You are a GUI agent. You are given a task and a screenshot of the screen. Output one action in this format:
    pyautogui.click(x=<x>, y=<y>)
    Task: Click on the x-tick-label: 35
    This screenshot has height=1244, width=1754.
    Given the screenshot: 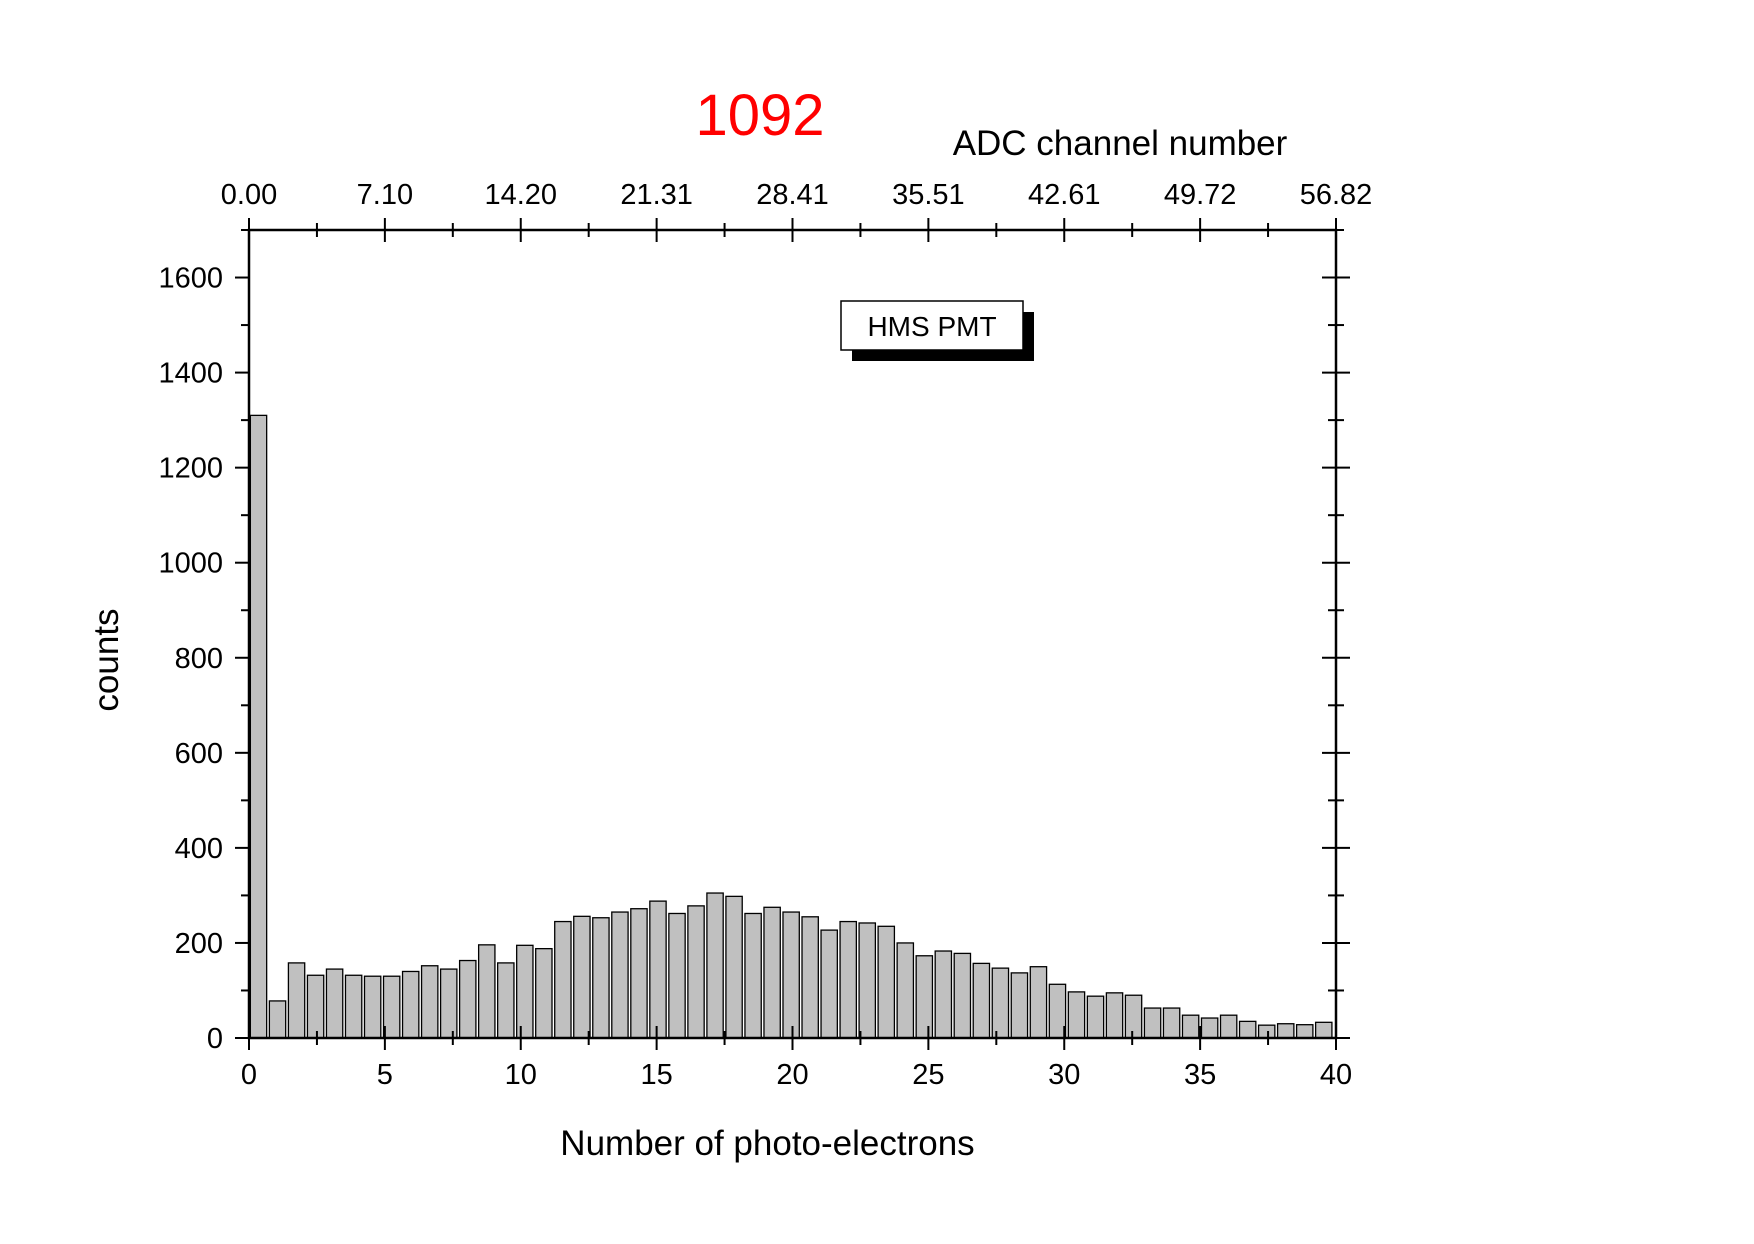 What is the action you would take?
    pyautogui.click(x=1200, y=1075)
    